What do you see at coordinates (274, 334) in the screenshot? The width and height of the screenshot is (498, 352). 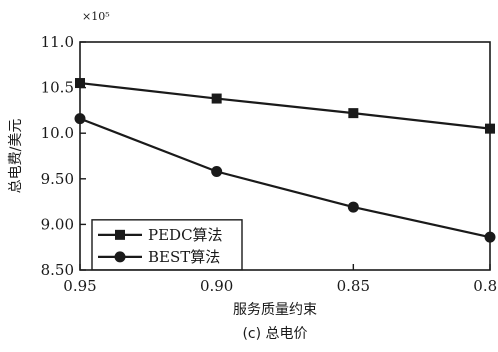 I see `figure-caption: (c) 总电价` at bounding box center [274, 334].